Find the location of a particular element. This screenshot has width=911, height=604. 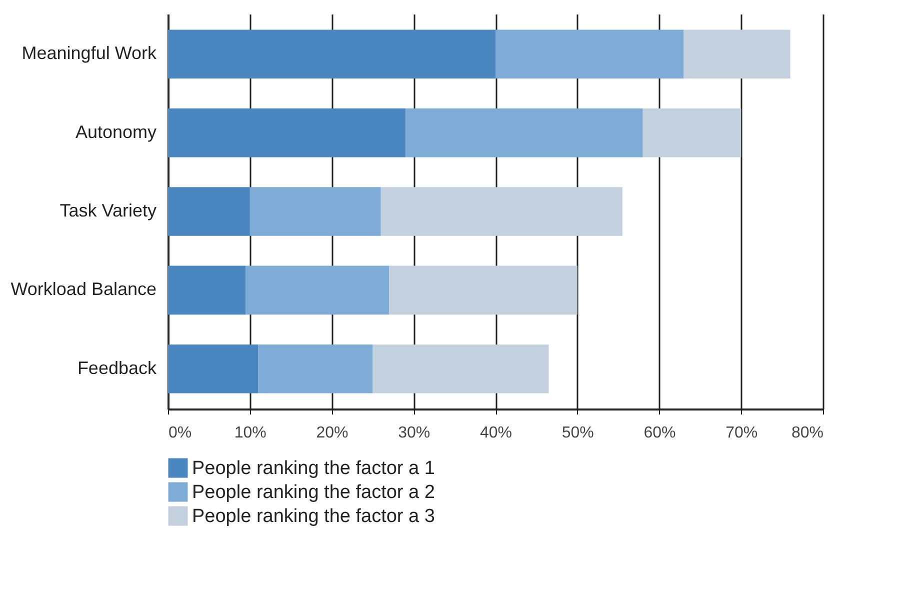

y-tick-label: Task Variety is located at coordinates (108, 210).